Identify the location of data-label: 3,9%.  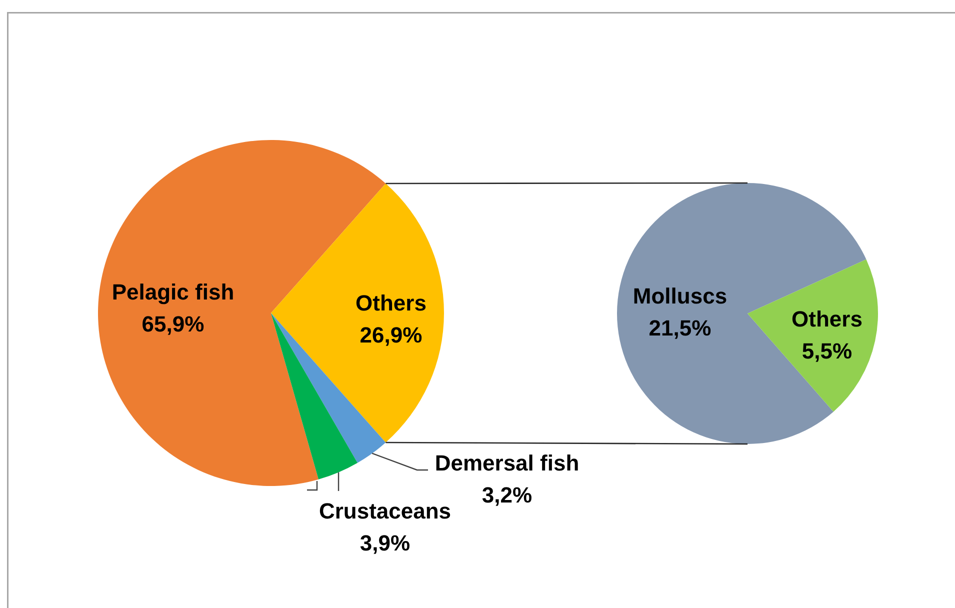
(385, 543).